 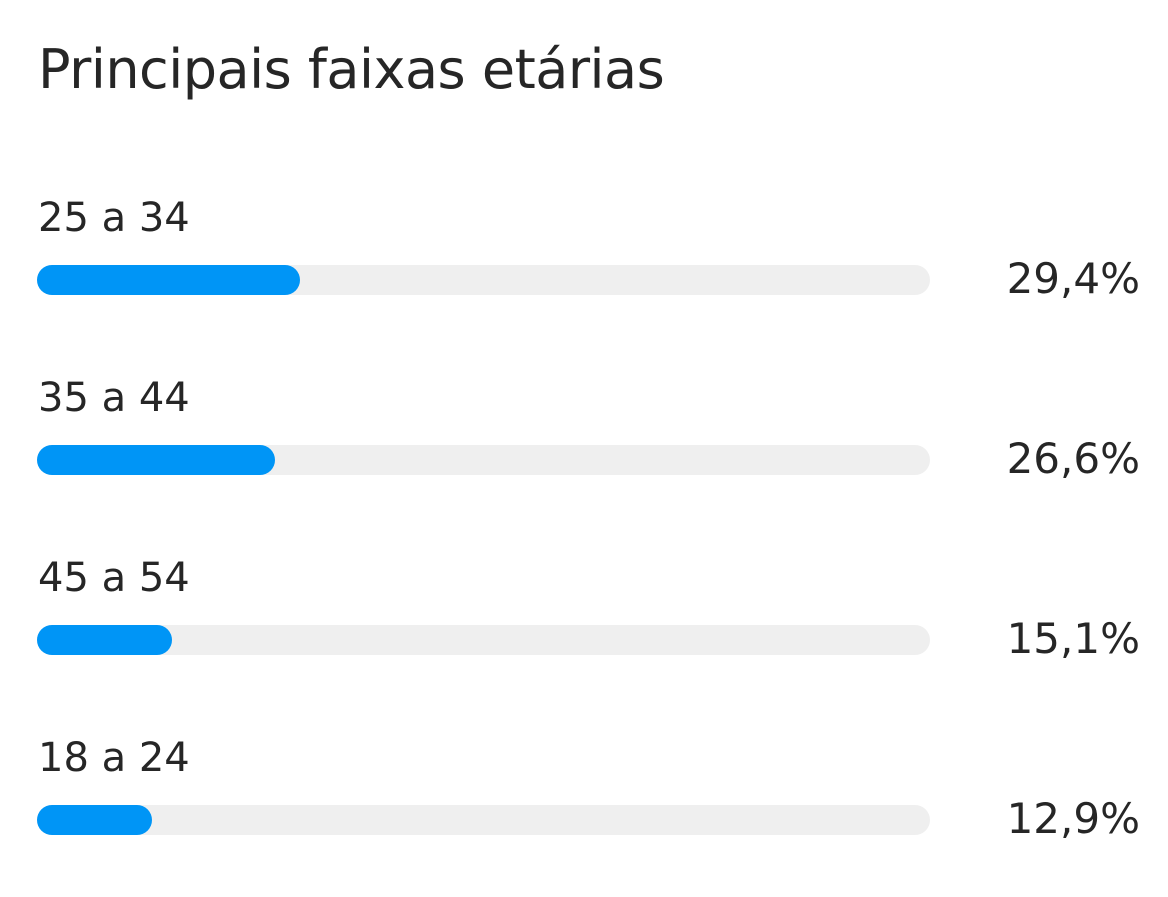 I want to click on bar-category-label: 45 a 54, so click(x=114, y=578).